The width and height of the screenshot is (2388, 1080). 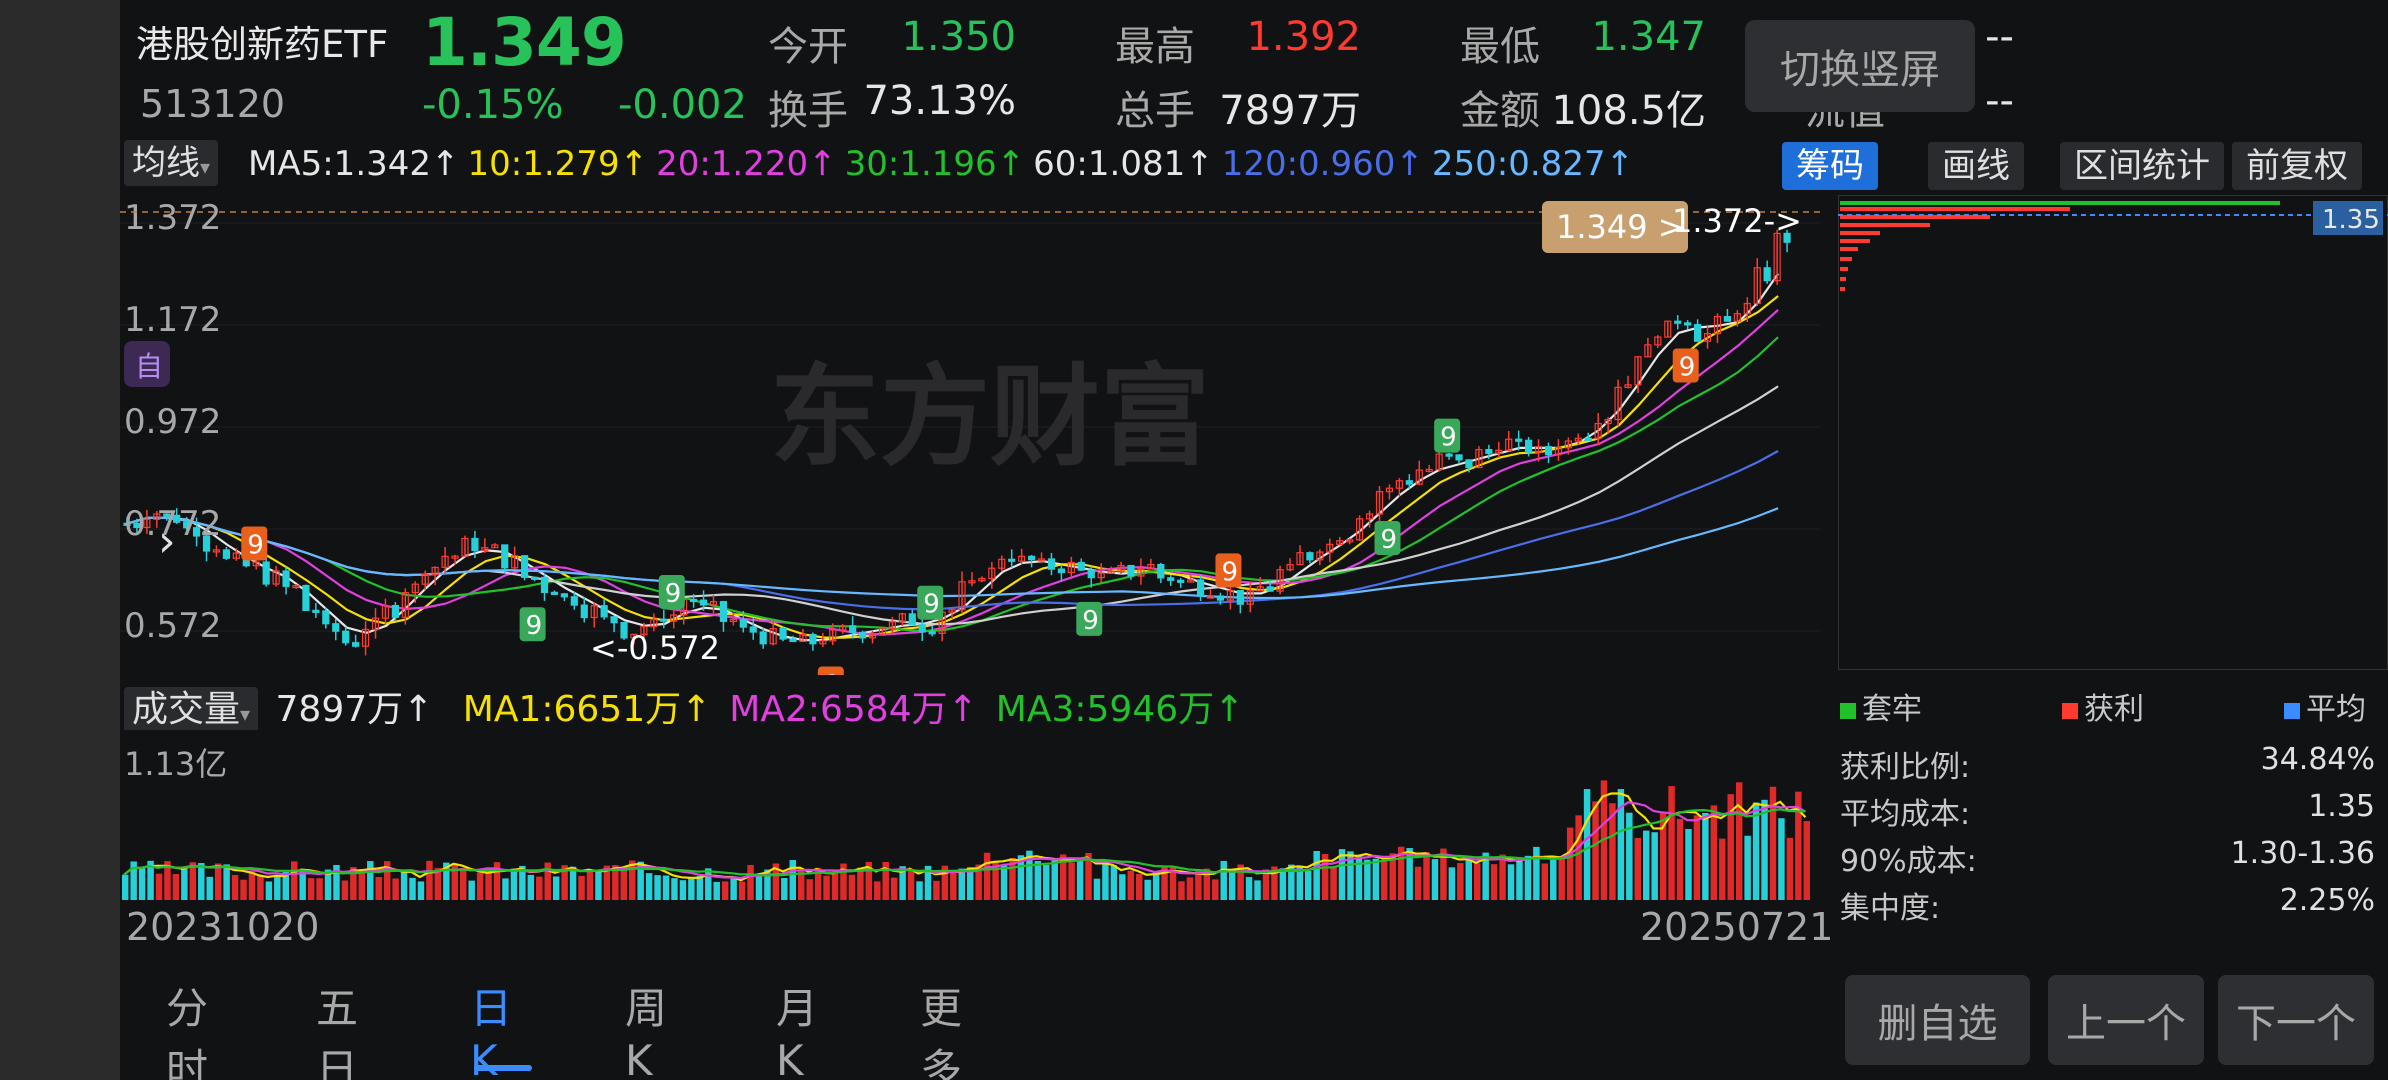 I want to click on tab-2: 日K, so click(x=491, y=1032).